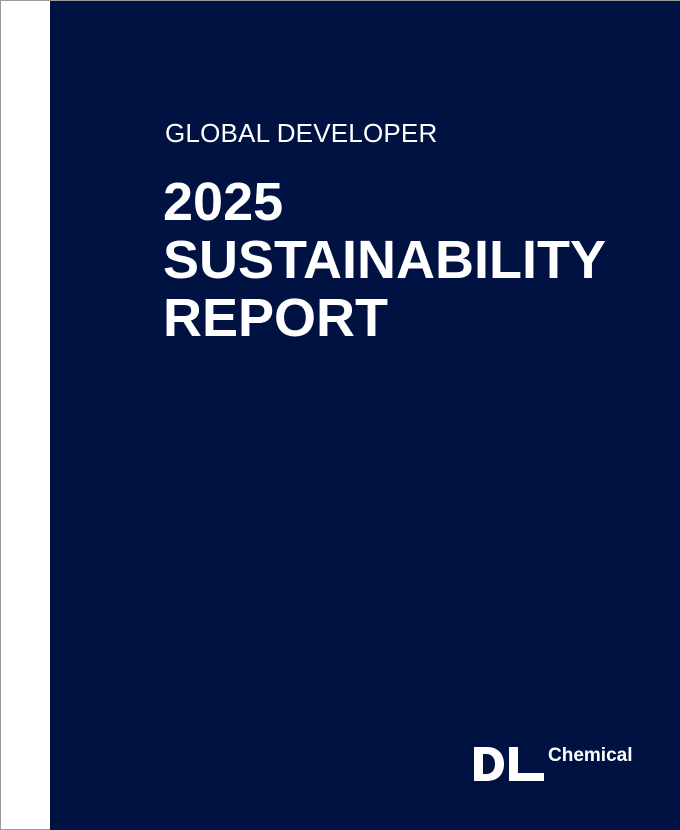 The image size is (680, 830). What do you see at coordinates (590, 755) in the screenshot?
I see `logo-wordmark: Chemical` at bounding box center [590, 755].